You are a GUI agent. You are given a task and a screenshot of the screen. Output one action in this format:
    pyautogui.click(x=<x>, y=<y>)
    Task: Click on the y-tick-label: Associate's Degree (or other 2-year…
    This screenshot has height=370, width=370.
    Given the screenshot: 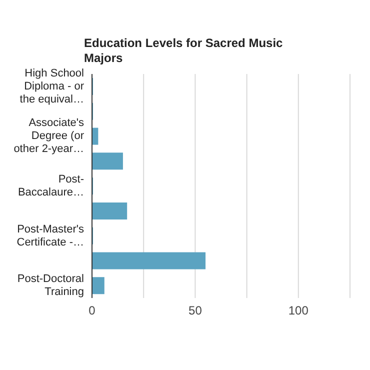 What is the action you would take?
    pyautogui.click(x=49, y=136)
    